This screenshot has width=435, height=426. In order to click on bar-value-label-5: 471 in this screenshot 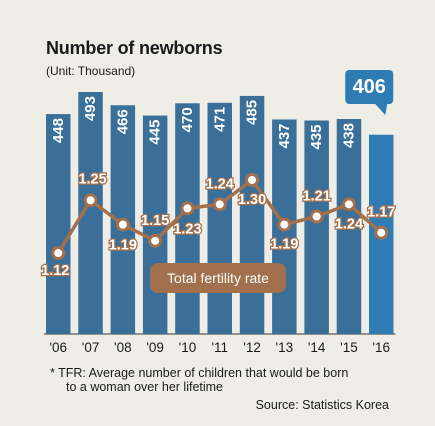, I will do `click(219, 119)`.